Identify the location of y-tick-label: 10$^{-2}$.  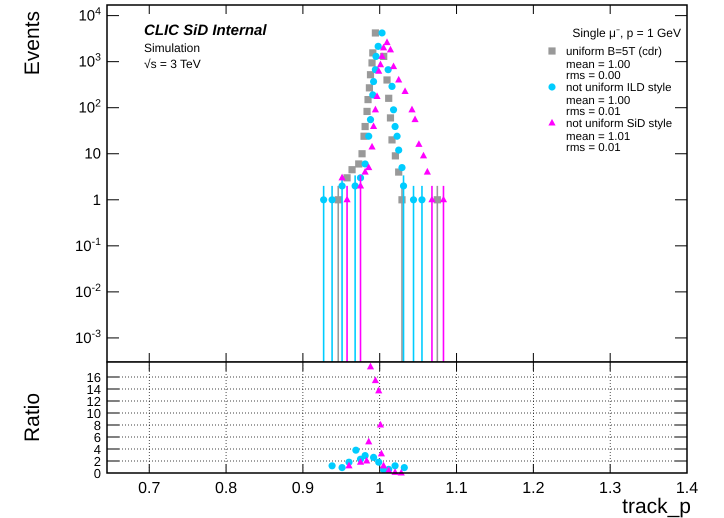
(88, 291).